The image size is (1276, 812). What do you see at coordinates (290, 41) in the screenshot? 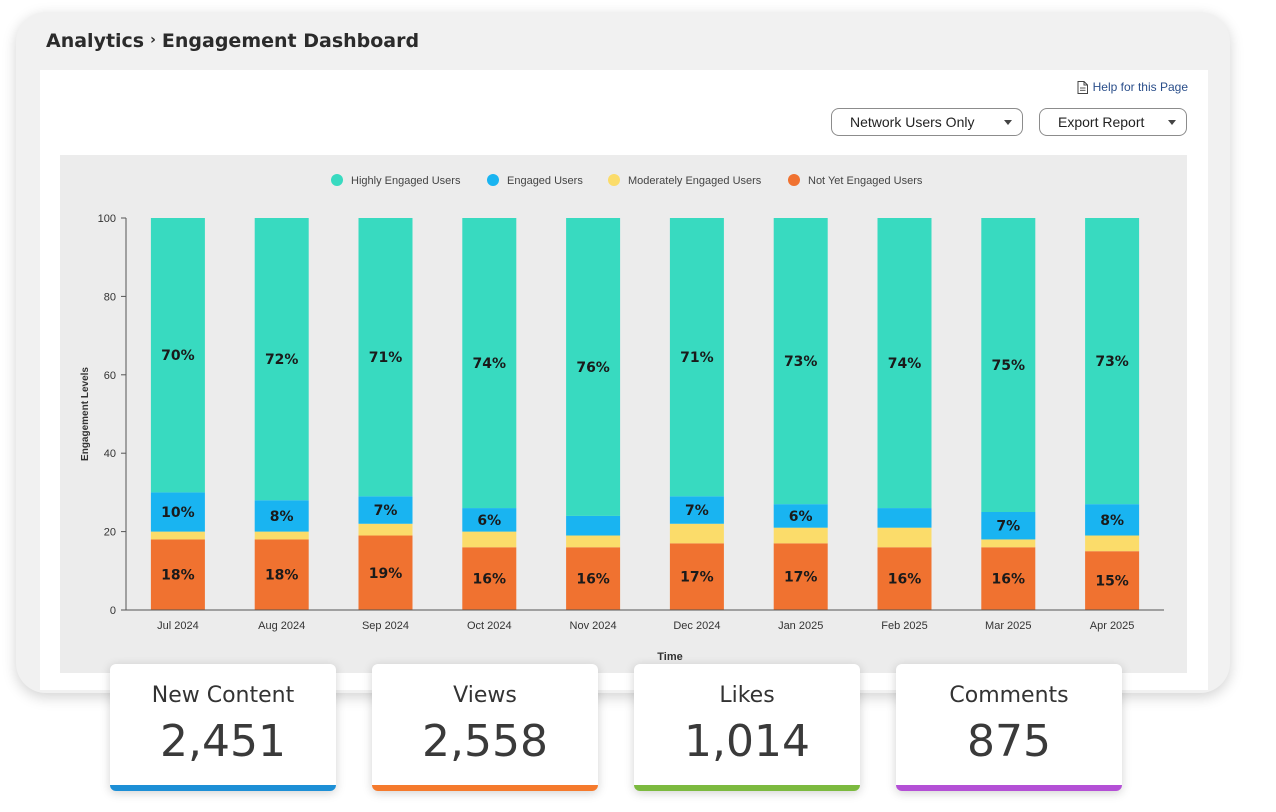
I see `page-title: Engagement Dashboard` at bounding box center [290, 41].